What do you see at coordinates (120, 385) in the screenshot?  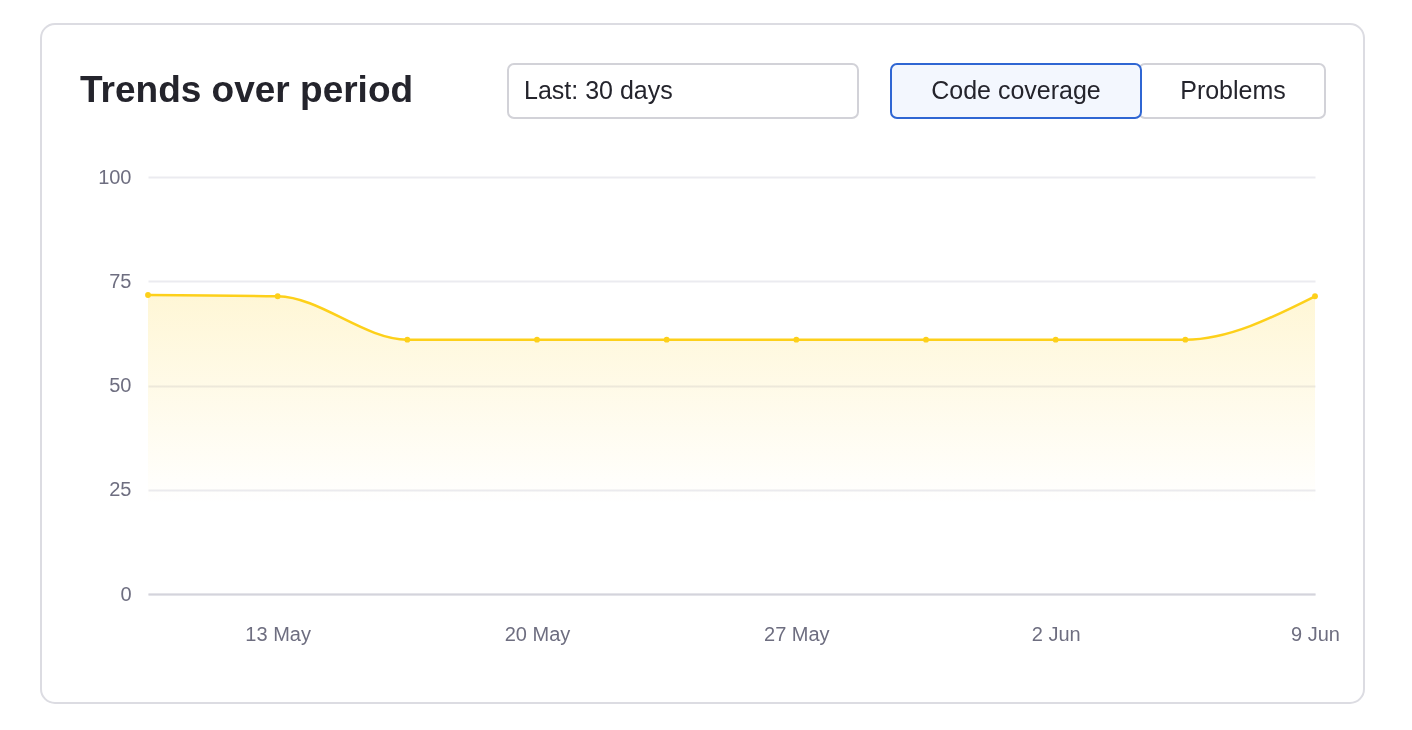 I see `y-tick-label: 50` at bounding box center [120, 385].